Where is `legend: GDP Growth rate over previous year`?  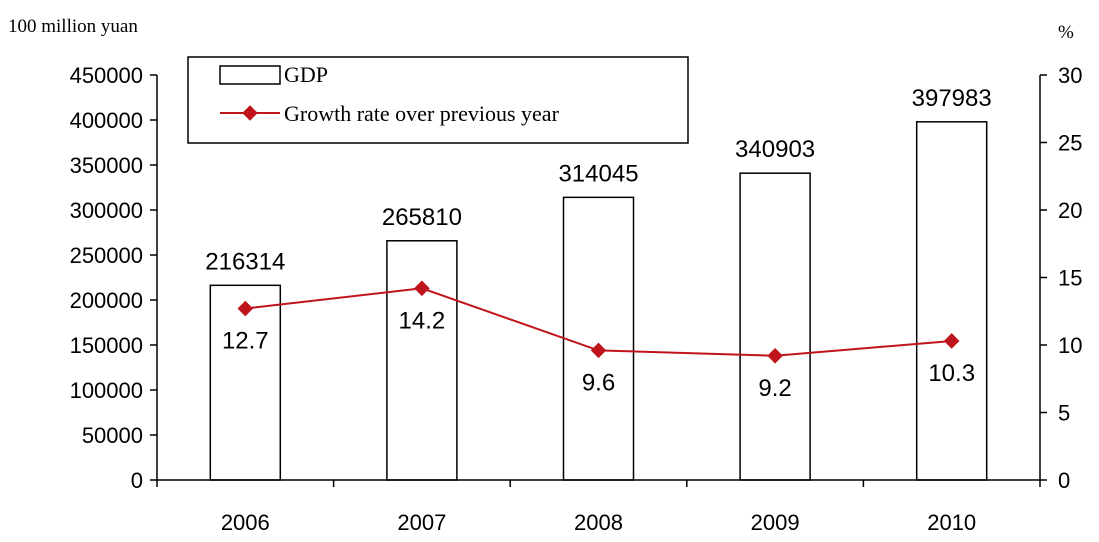 legend: GDP Growth rate over previous year is located at coordinates (438, 100).